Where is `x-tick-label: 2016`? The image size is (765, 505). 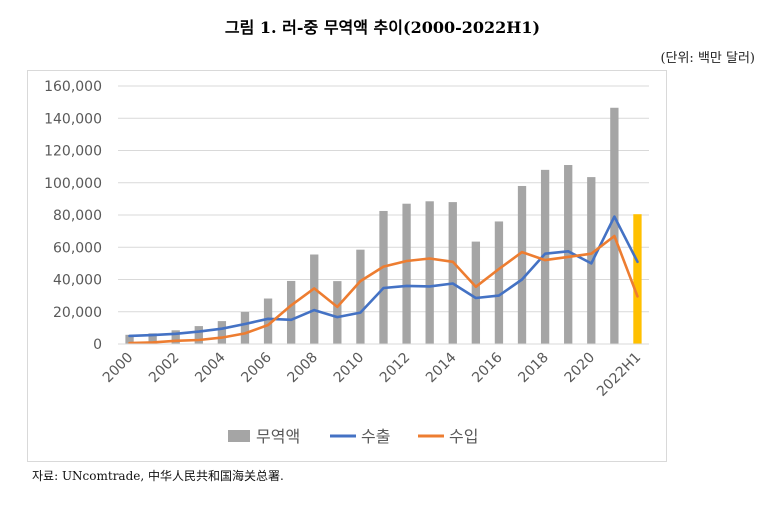 x-tick-label: 2016 is located at coordinates (487, 367).